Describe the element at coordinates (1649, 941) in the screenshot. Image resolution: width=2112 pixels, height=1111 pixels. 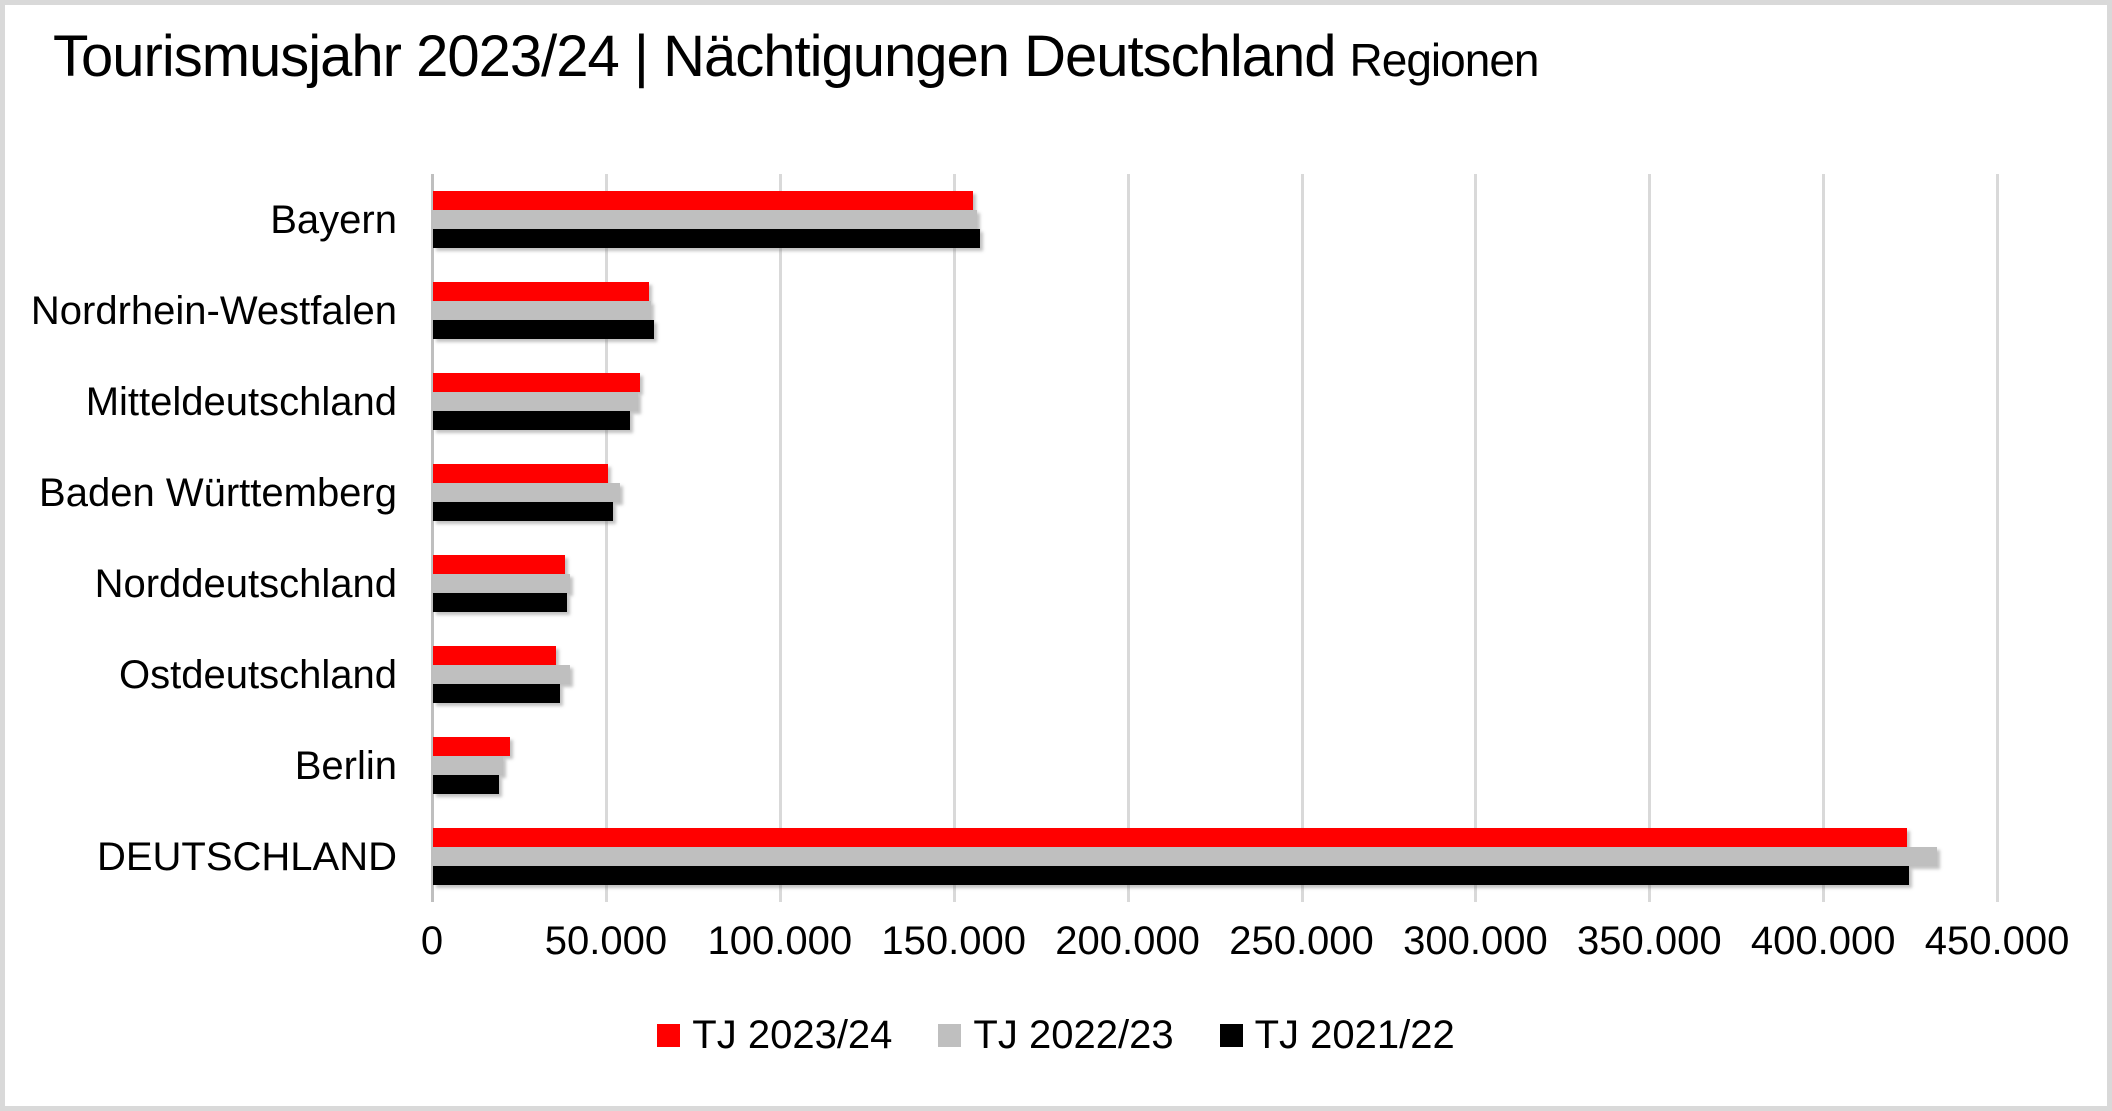
I see `x-tick-label: 350.000` at that location.